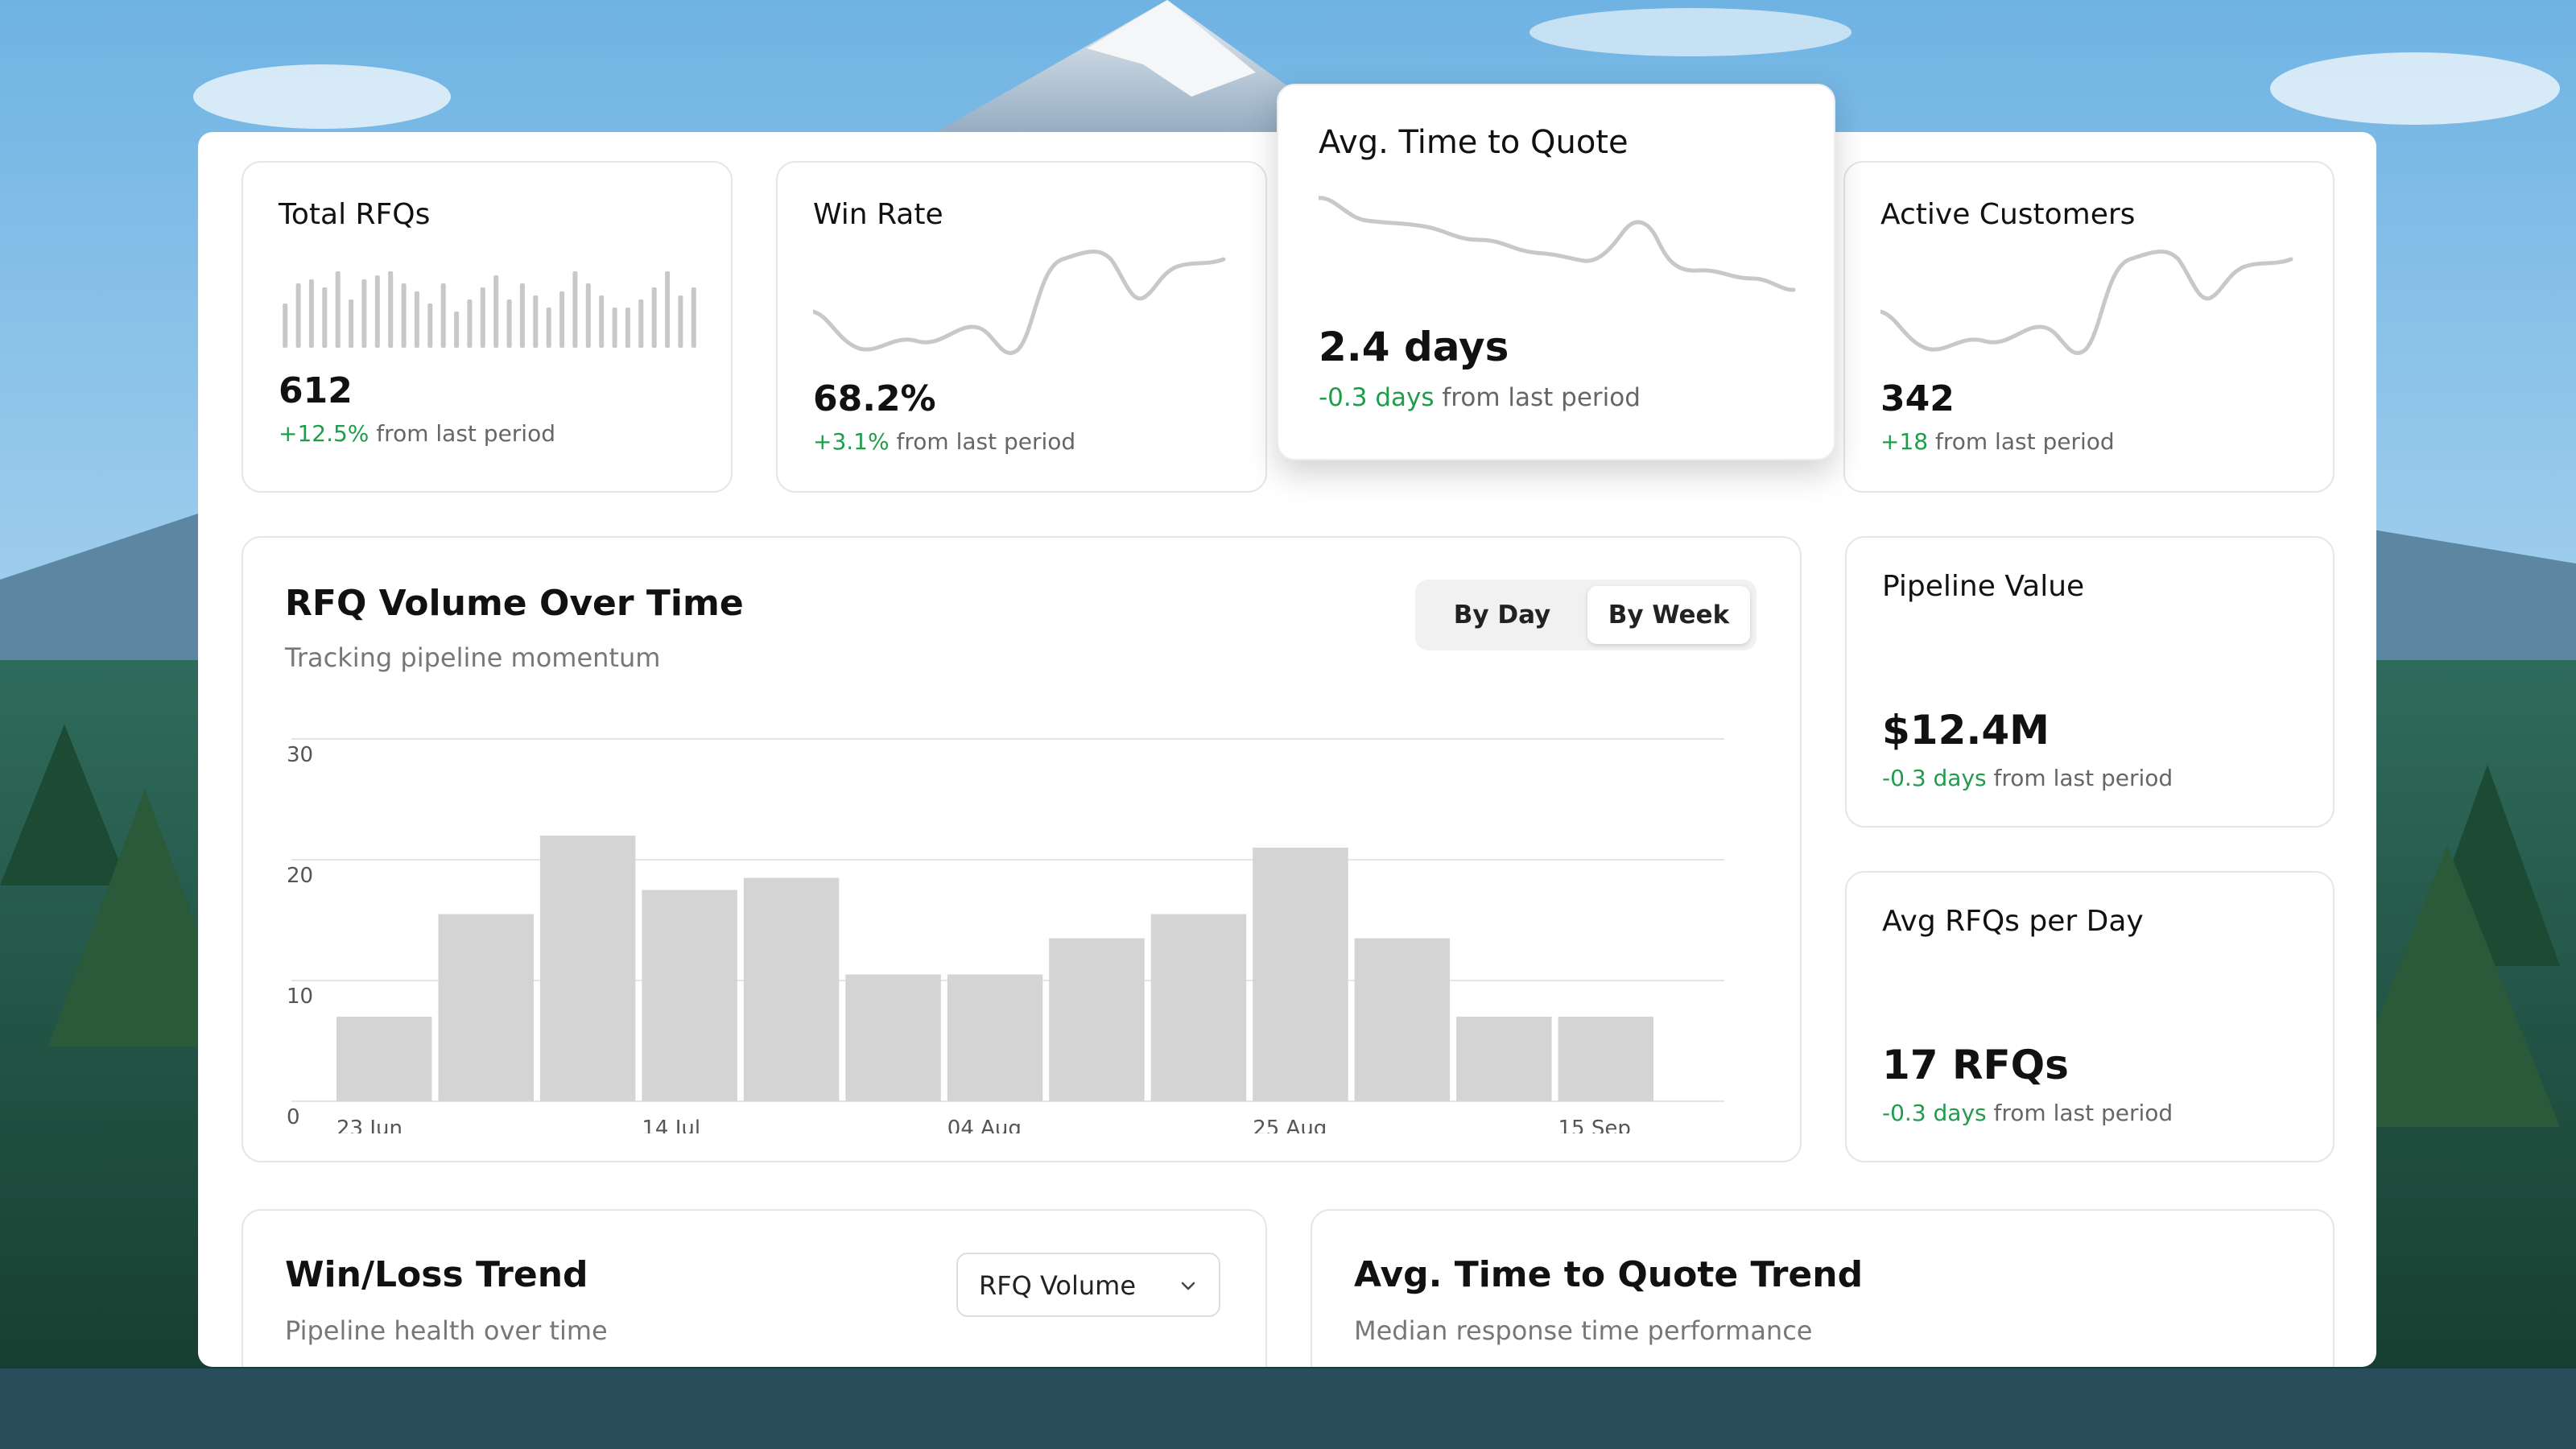  Describe the element at coordinates (489, 309) in the screenshot. I see `total-rfqs-bar-sparkline` at that location.